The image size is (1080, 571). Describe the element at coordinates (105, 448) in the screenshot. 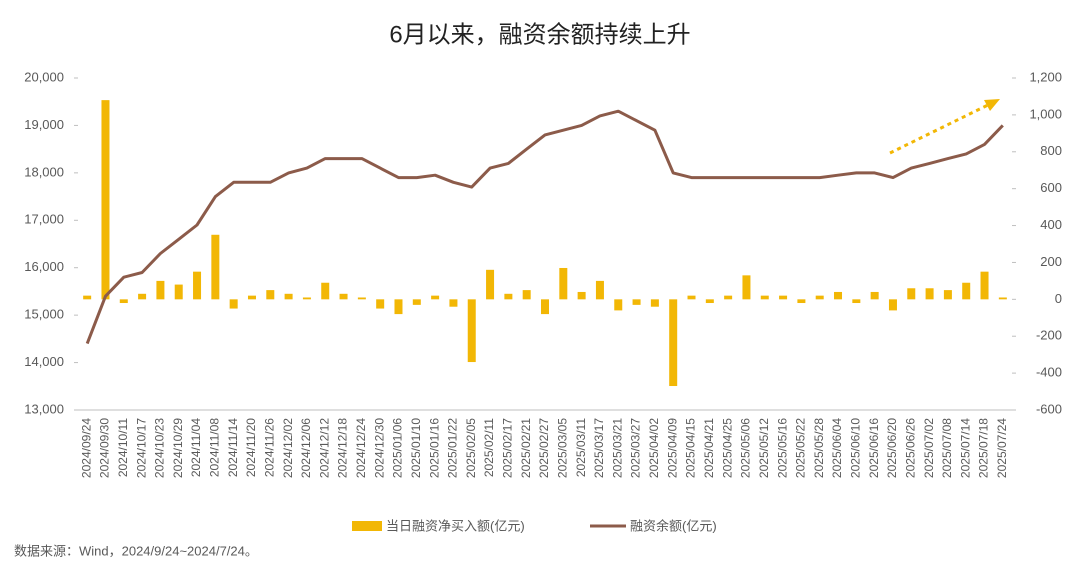

I see `x-tick-label: 2024/09/30` at that location.